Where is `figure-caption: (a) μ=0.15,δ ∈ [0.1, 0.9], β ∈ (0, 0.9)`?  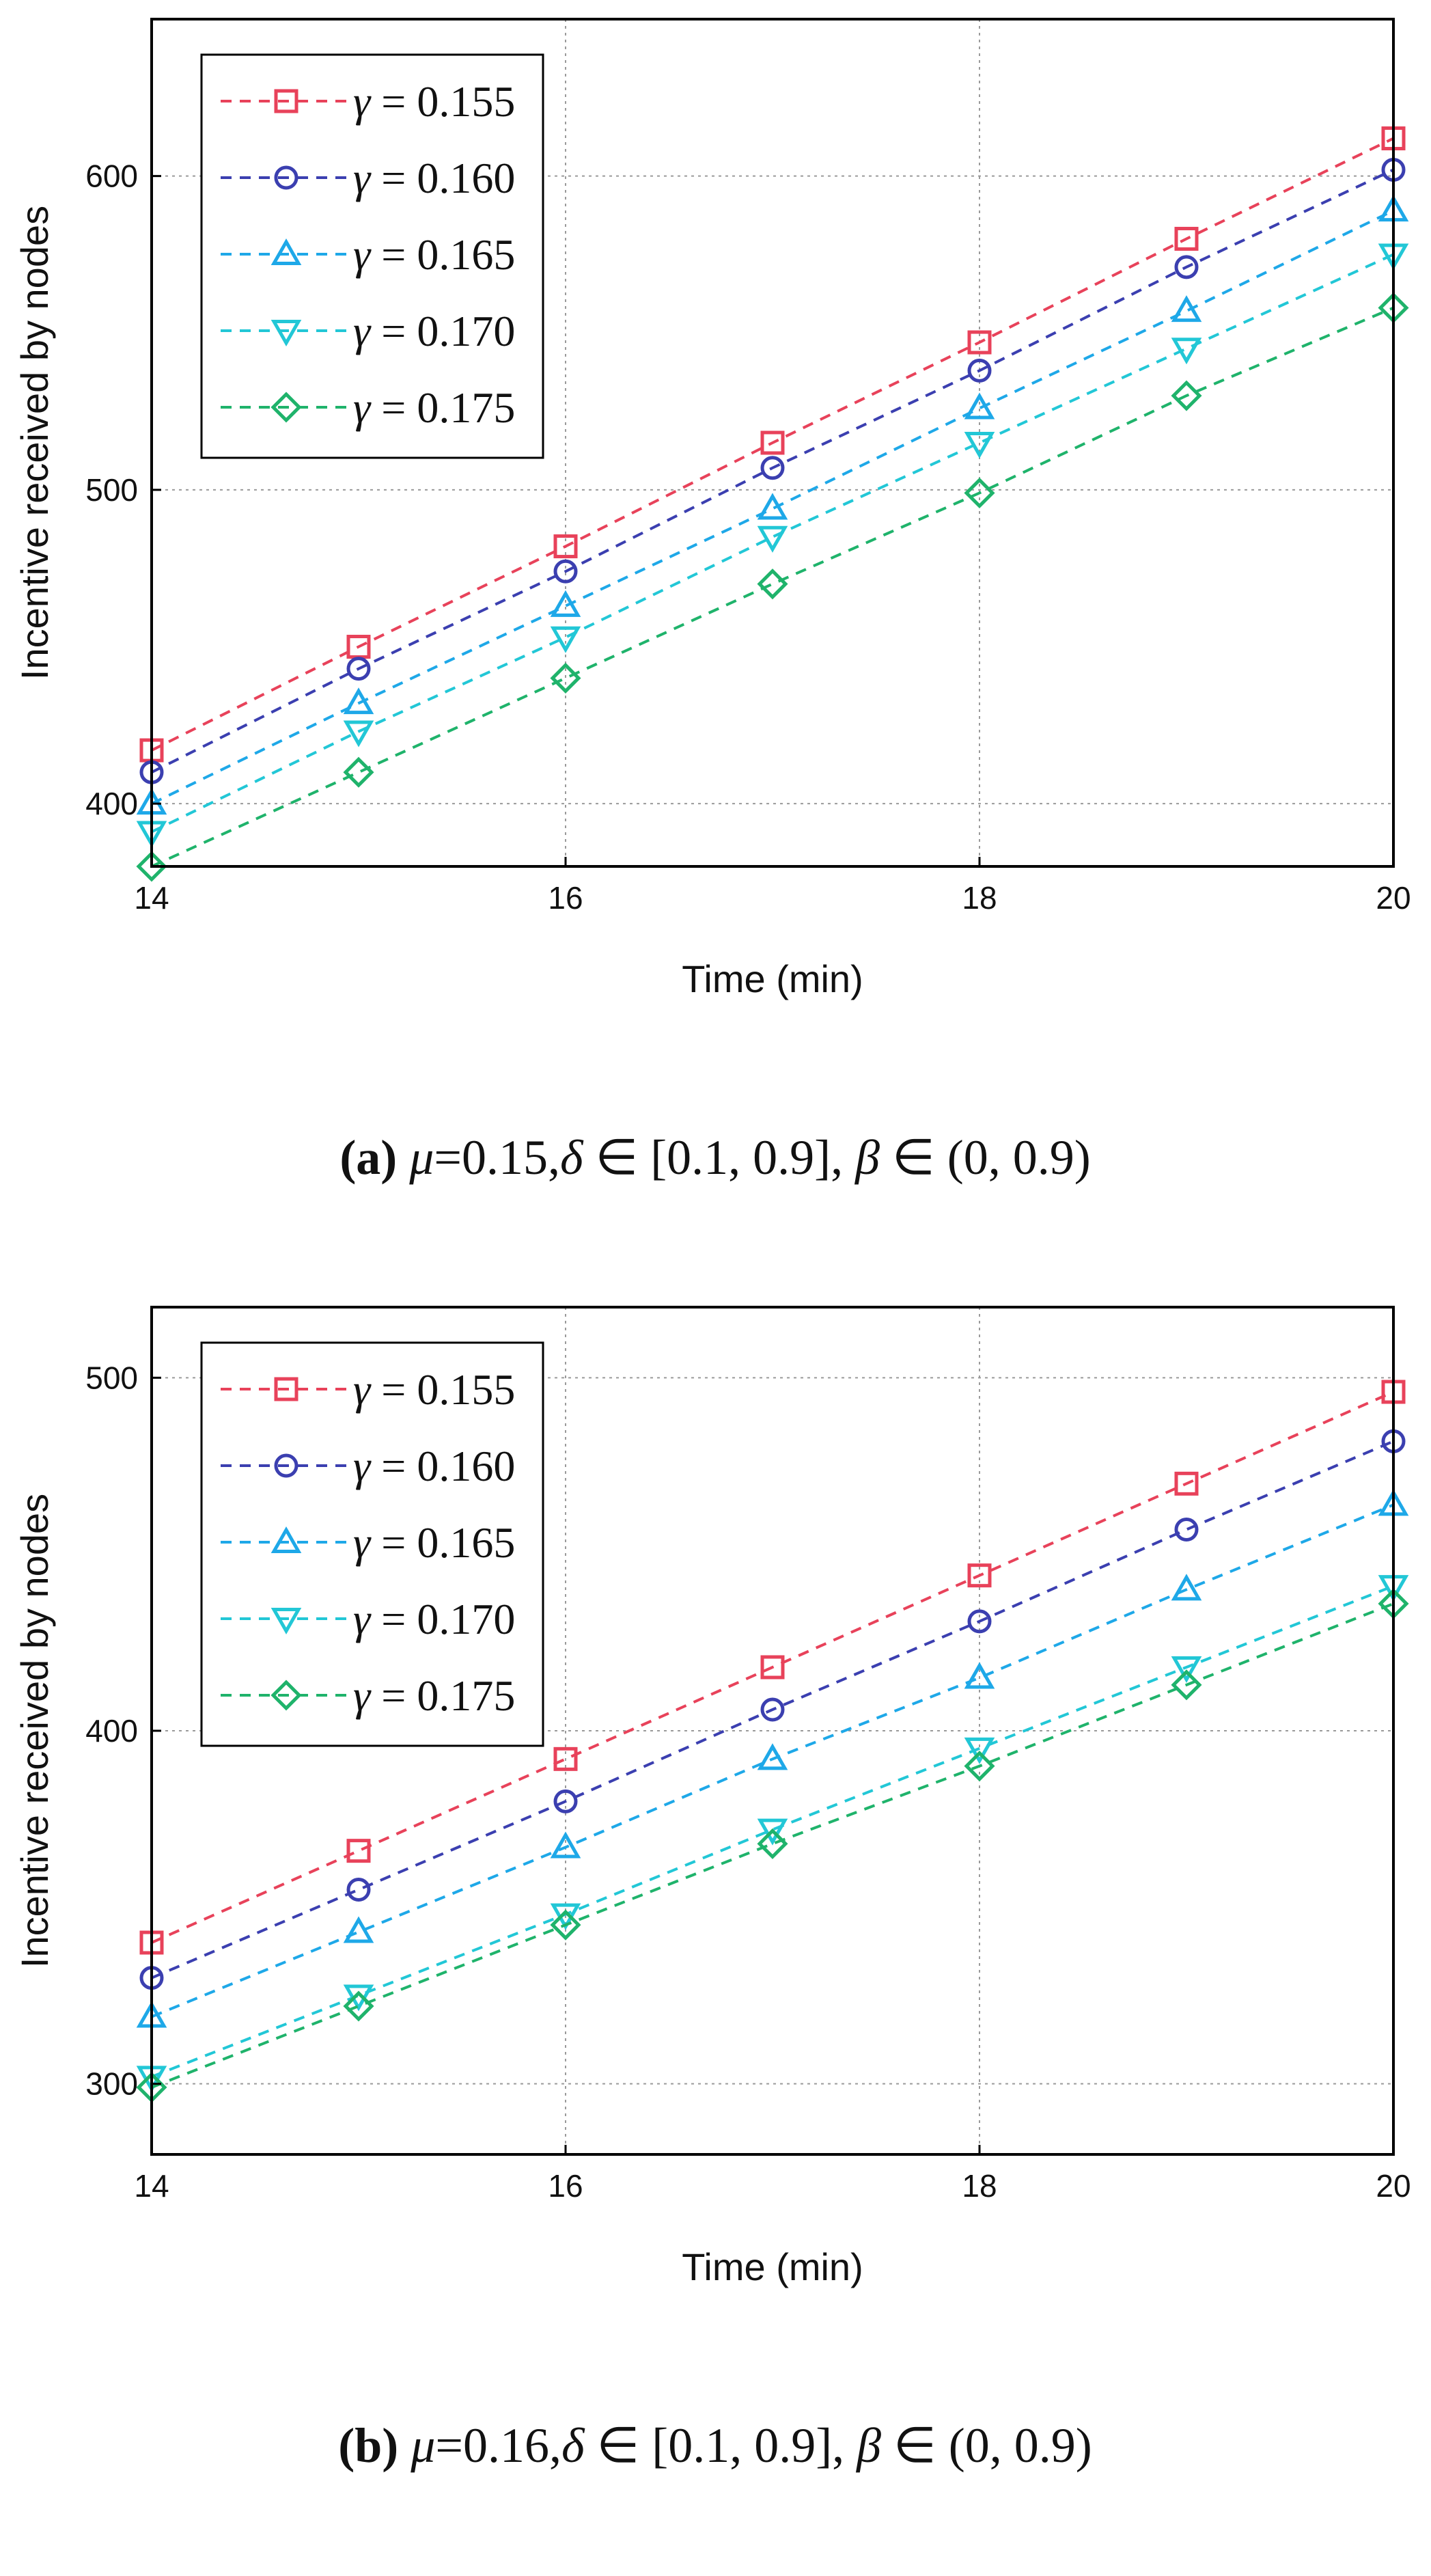
figure-caption: (a) μ=0.15,δ ∈ [0.1, 0.9], β ∈ (0, 0.9) is located at coordinates (714, 1157).